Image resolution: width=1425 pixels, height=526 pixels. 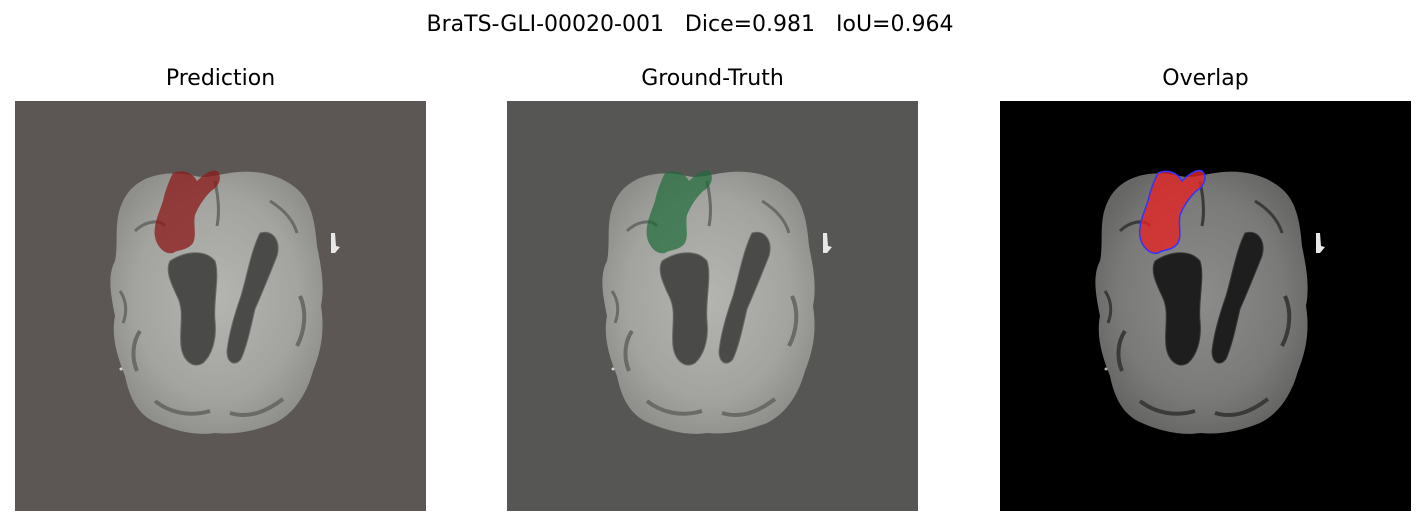 What do you see at coordinates (712, 78) in the screenshot?
I see `ground-truth-title: Ground-Truth` at bounding box center [712, 78].